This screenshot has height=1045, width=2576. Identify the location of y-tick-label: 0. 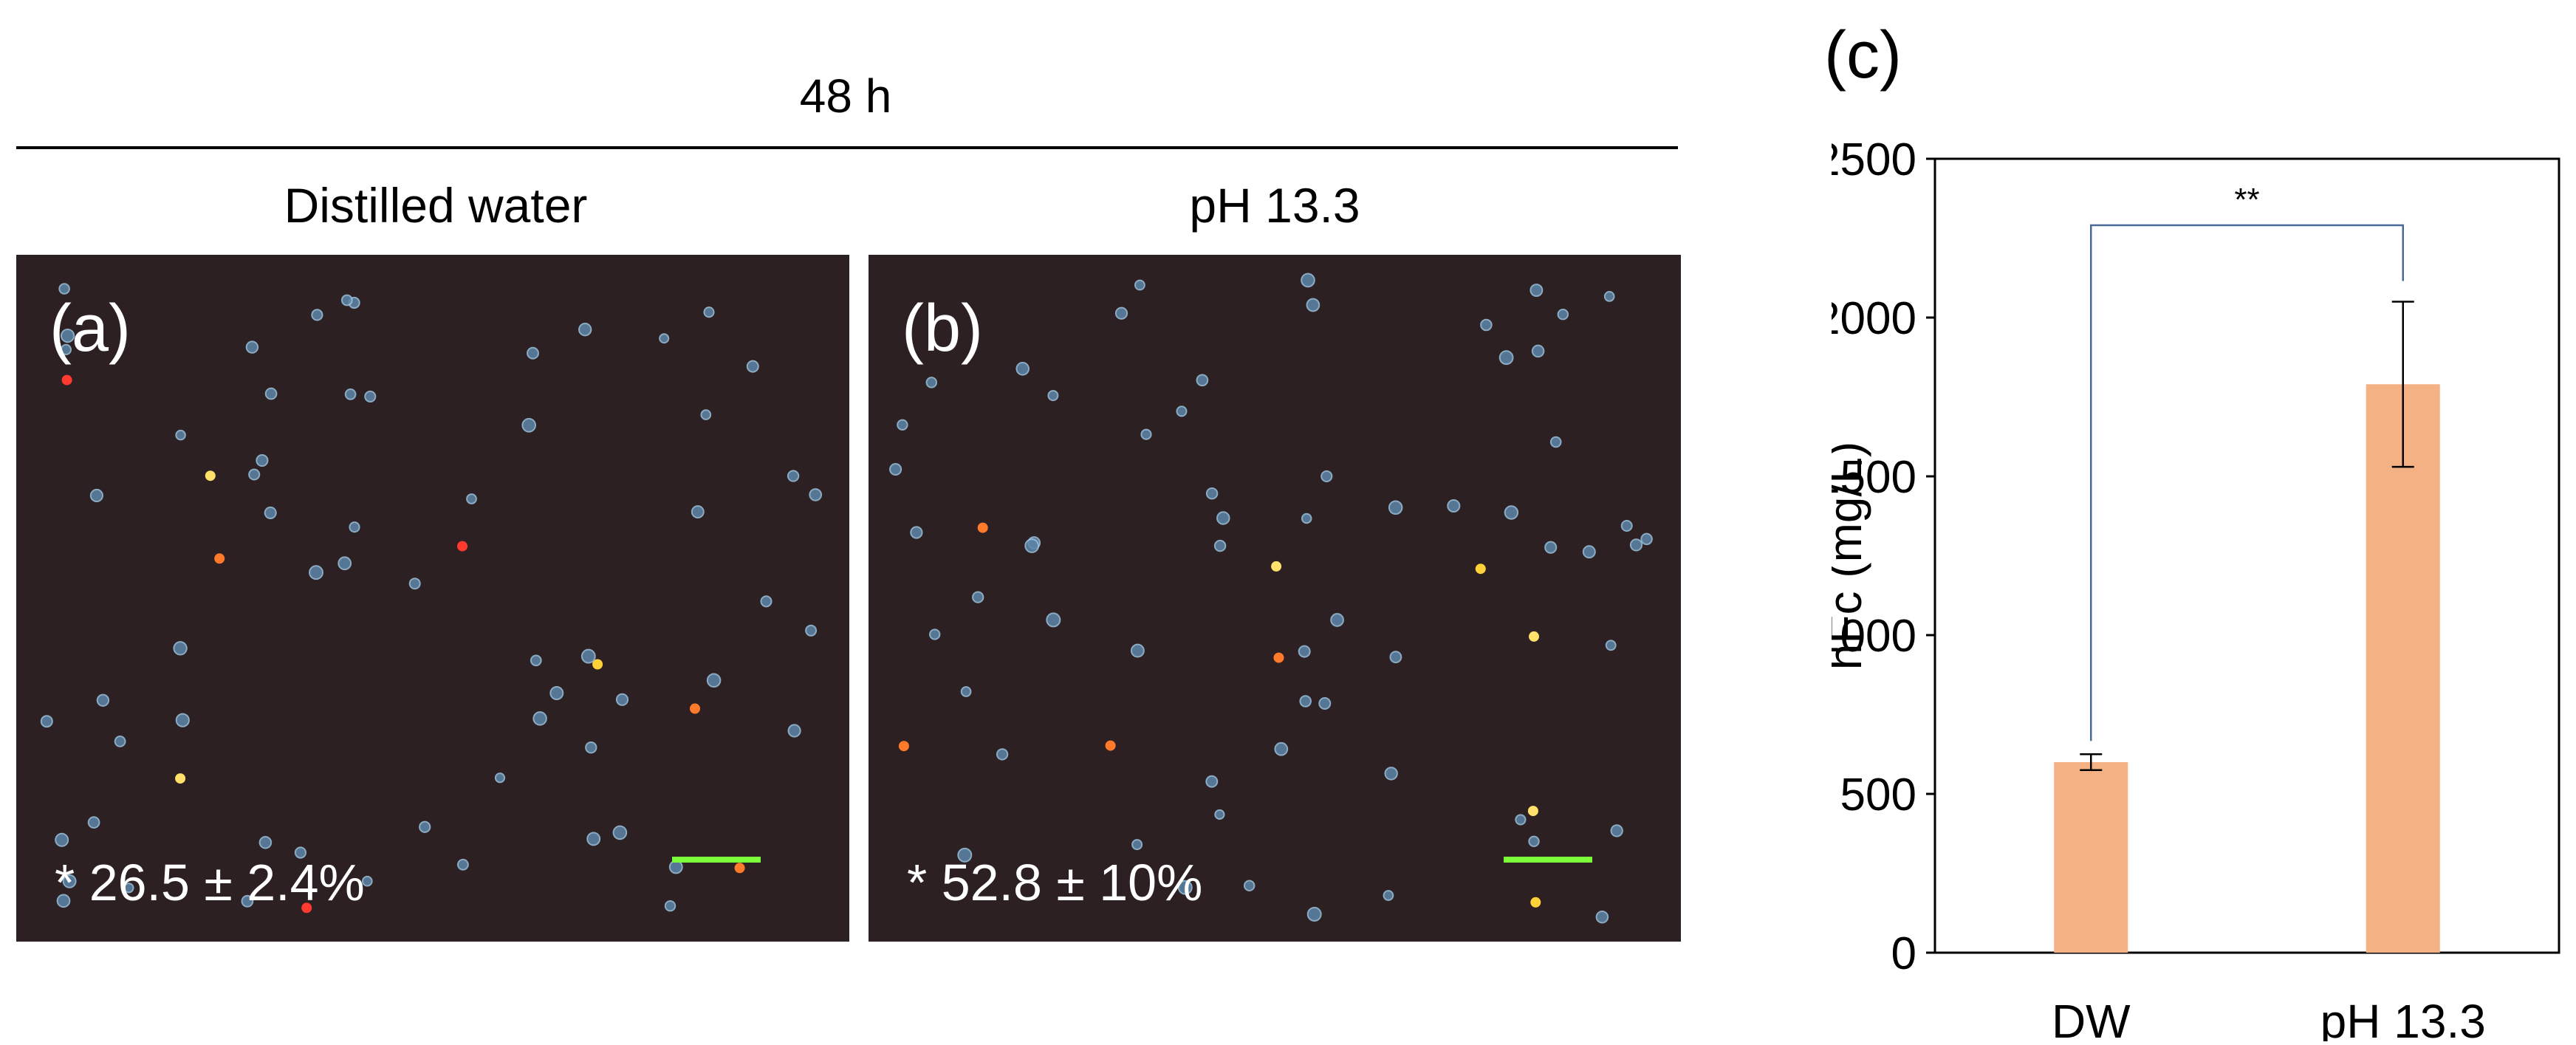
(1903, 954).